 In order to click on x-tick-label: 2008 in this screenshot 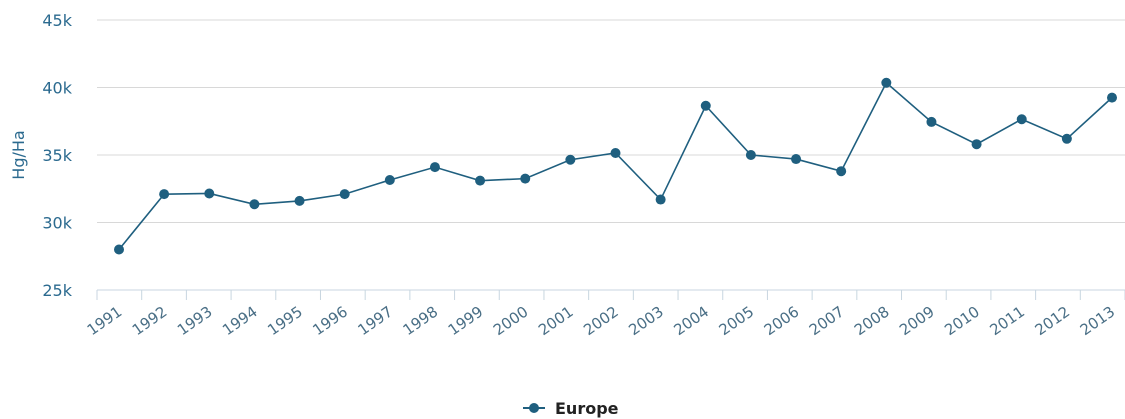, I will do `click(872, 321)`.